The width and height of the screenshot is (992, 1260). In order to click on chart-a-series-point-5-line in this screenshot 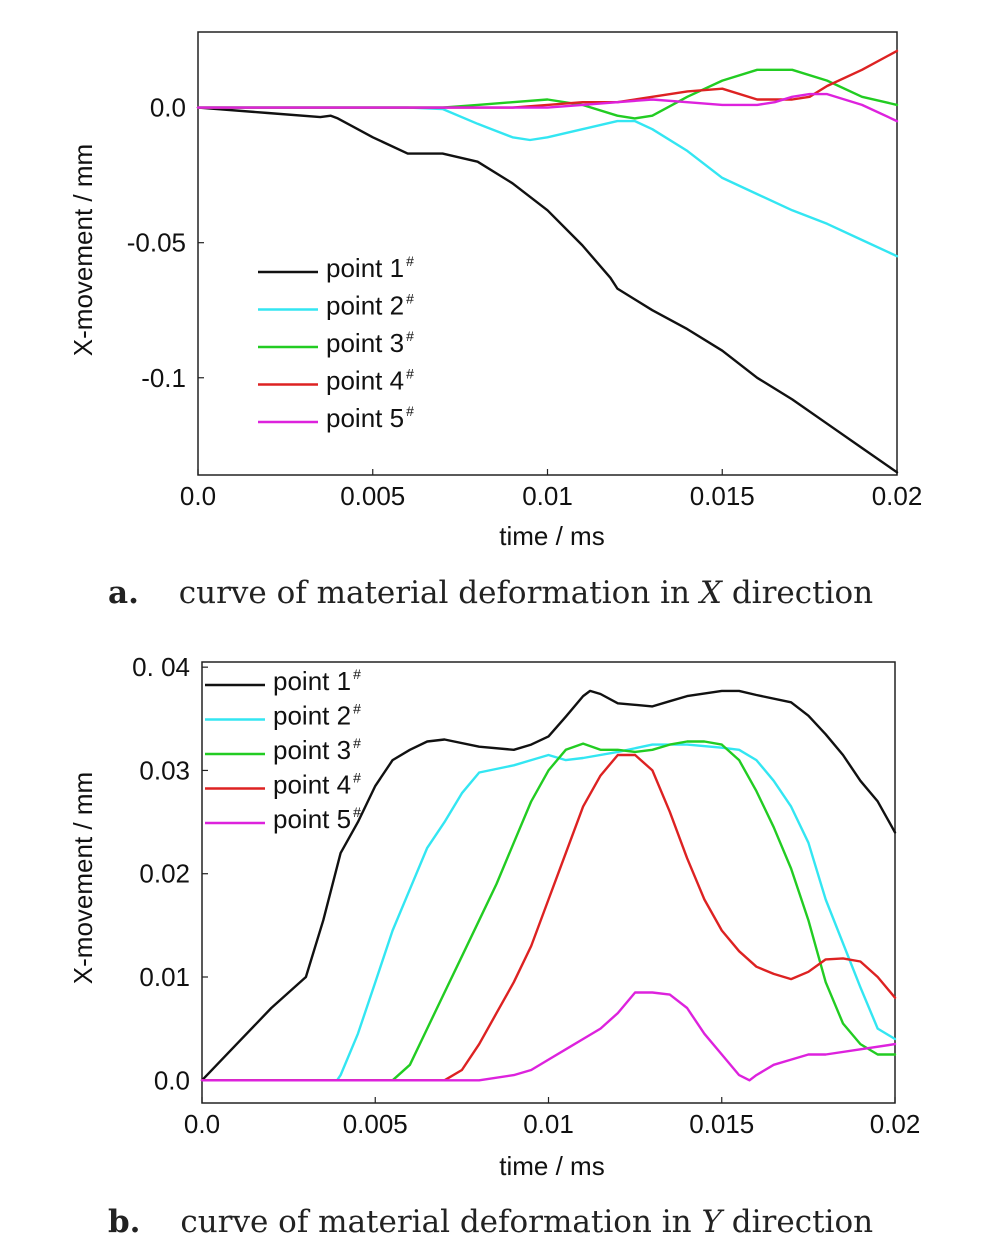, I will do `click(547, 107)`.